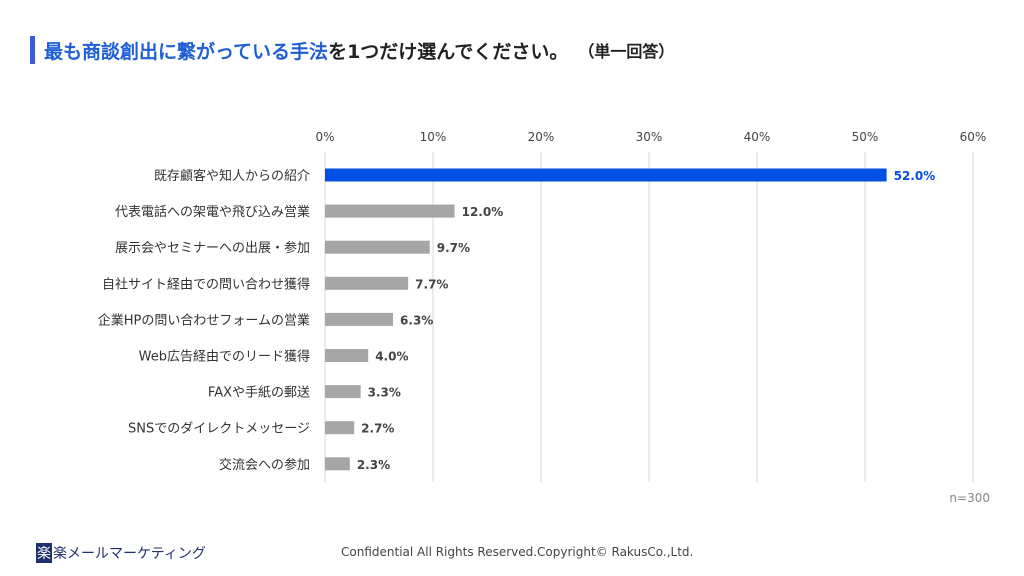 This screenshot has height=576, width=1024. What do you see at coordinates (377, 429) in the screenshot?
I see `data-label: 2.7%` at bounding box center [377, 429].